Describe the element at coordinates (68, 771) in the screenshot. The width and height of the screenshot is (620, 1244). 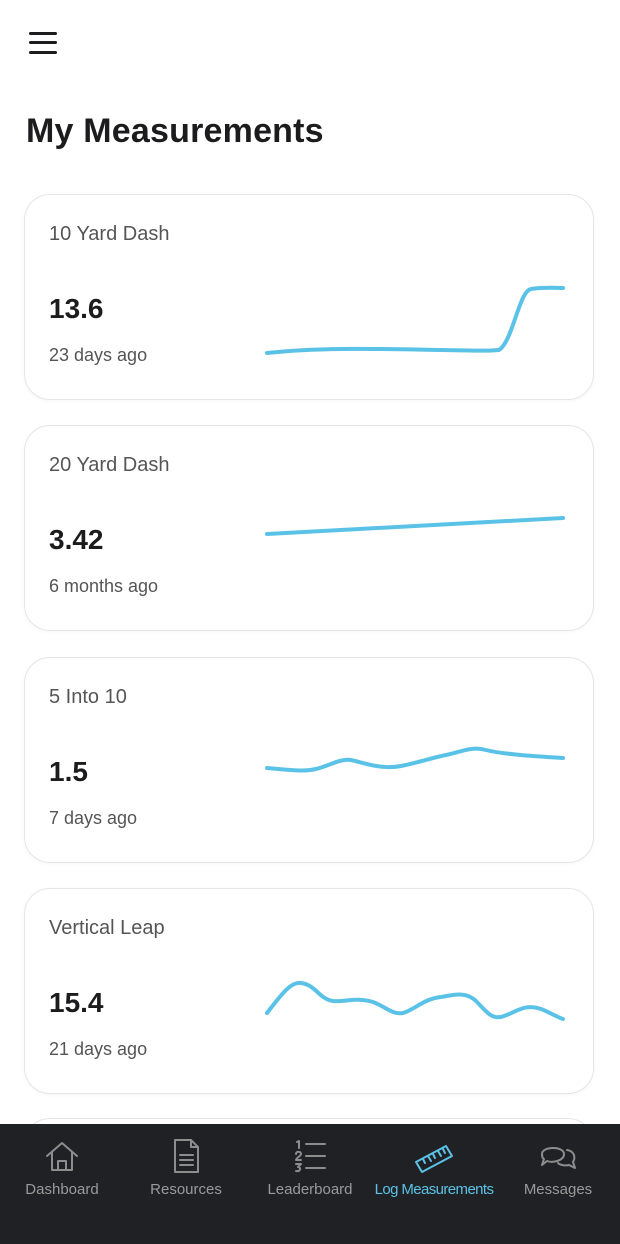
I see `card-value: 1.5` at that location.